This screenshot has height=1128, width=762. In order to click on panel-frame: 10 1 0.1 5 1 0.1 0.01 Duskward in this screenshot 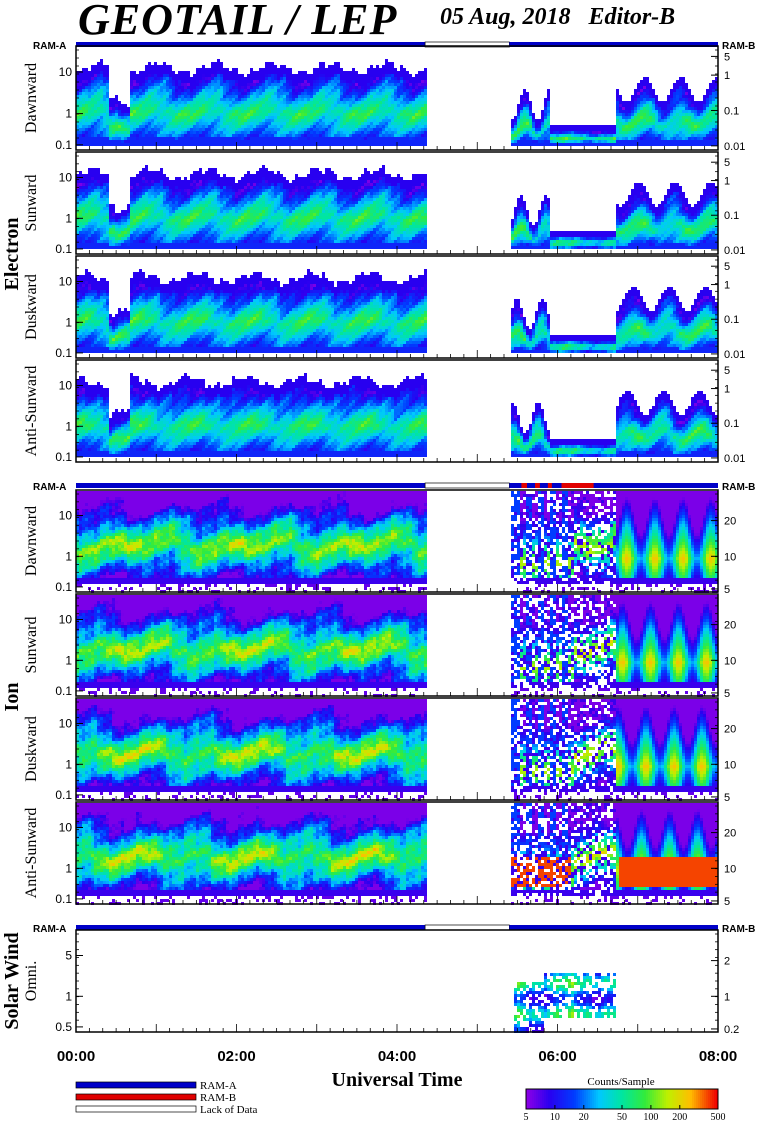, I will do `click(384, 308)`.